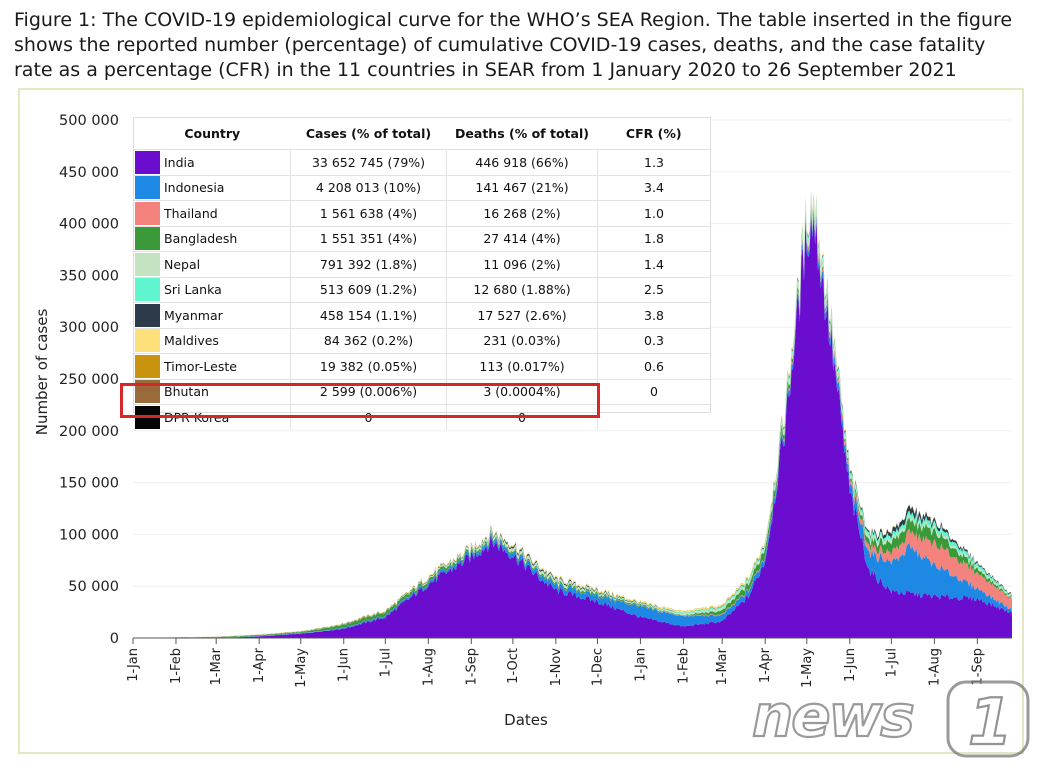  What do you see at coordinates (653, 340) in the screenshot?
I see `cfr-cell: 0.3` at bounding box center [653, 340].